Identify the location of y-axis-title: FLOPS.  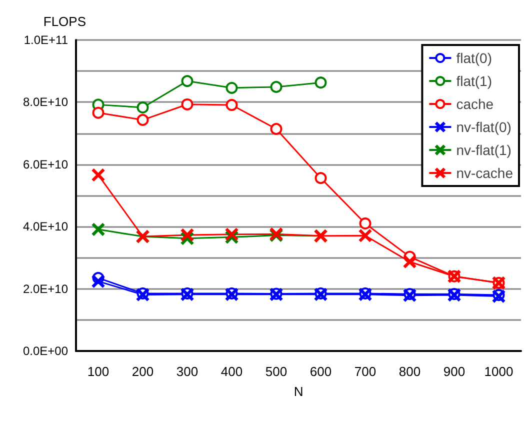
(64, 21).